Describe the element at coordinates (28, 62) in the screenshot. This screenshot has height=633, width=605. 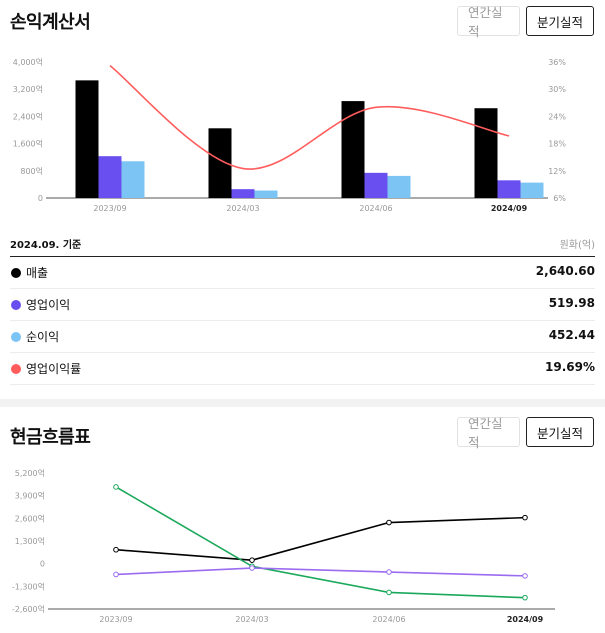
I see `y-left-tick-label: 4,000억` at that location.